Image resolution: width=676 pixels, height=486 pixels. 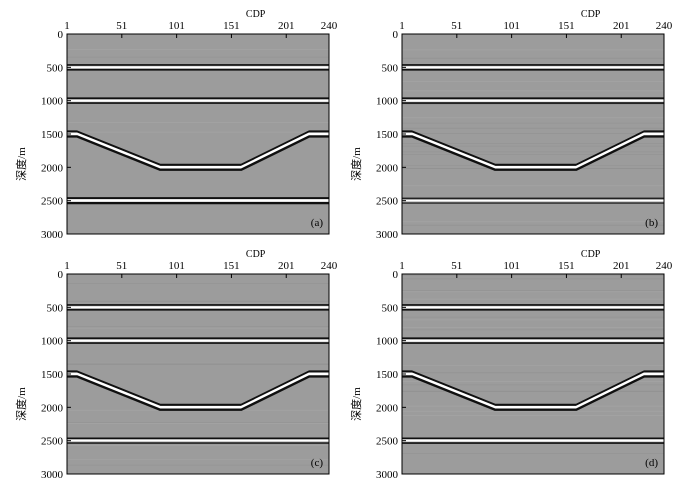 I want to click on panel-label: (a), so click(x=317, y=223).